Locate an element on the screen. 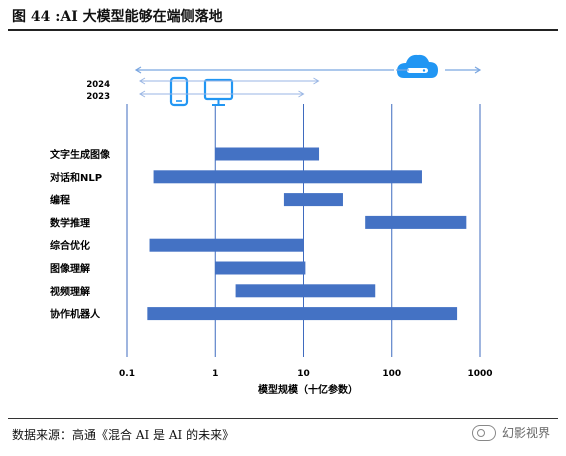 This screenshot has width=566, height=456. x-axis-label: 模型规模（十亿参数） is located at coordinates (308, 389).